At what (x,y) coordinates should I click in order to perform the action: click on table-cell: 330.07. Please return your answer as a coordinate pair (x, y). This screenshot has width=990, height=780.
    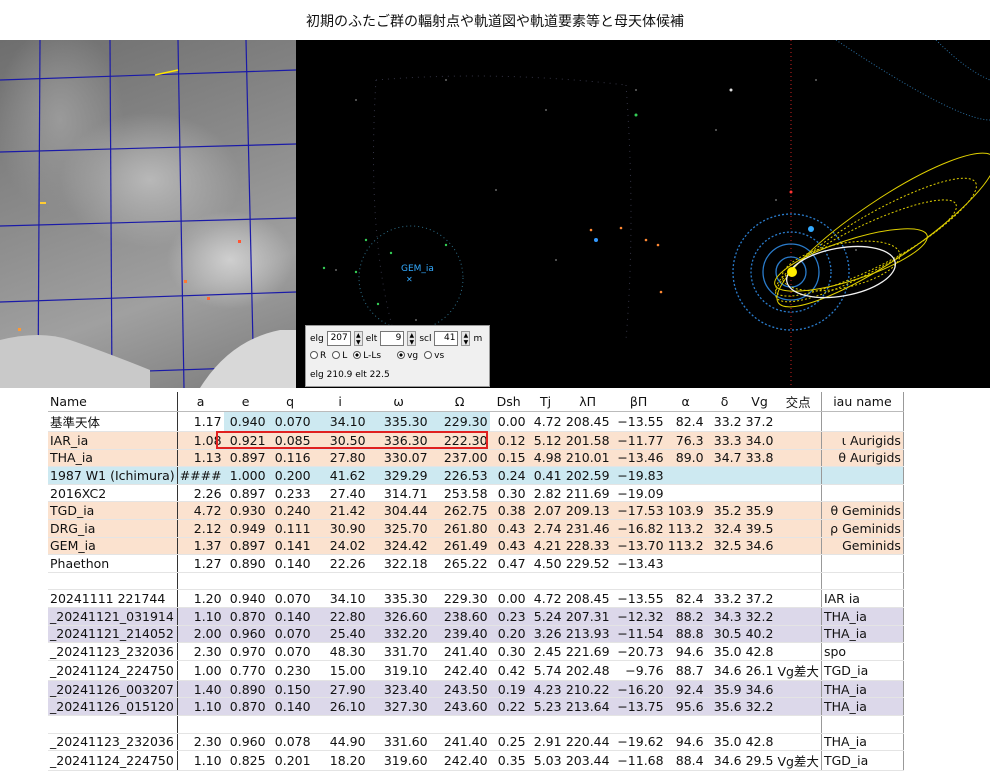
    Looking at the image, I should click on (398, 458).